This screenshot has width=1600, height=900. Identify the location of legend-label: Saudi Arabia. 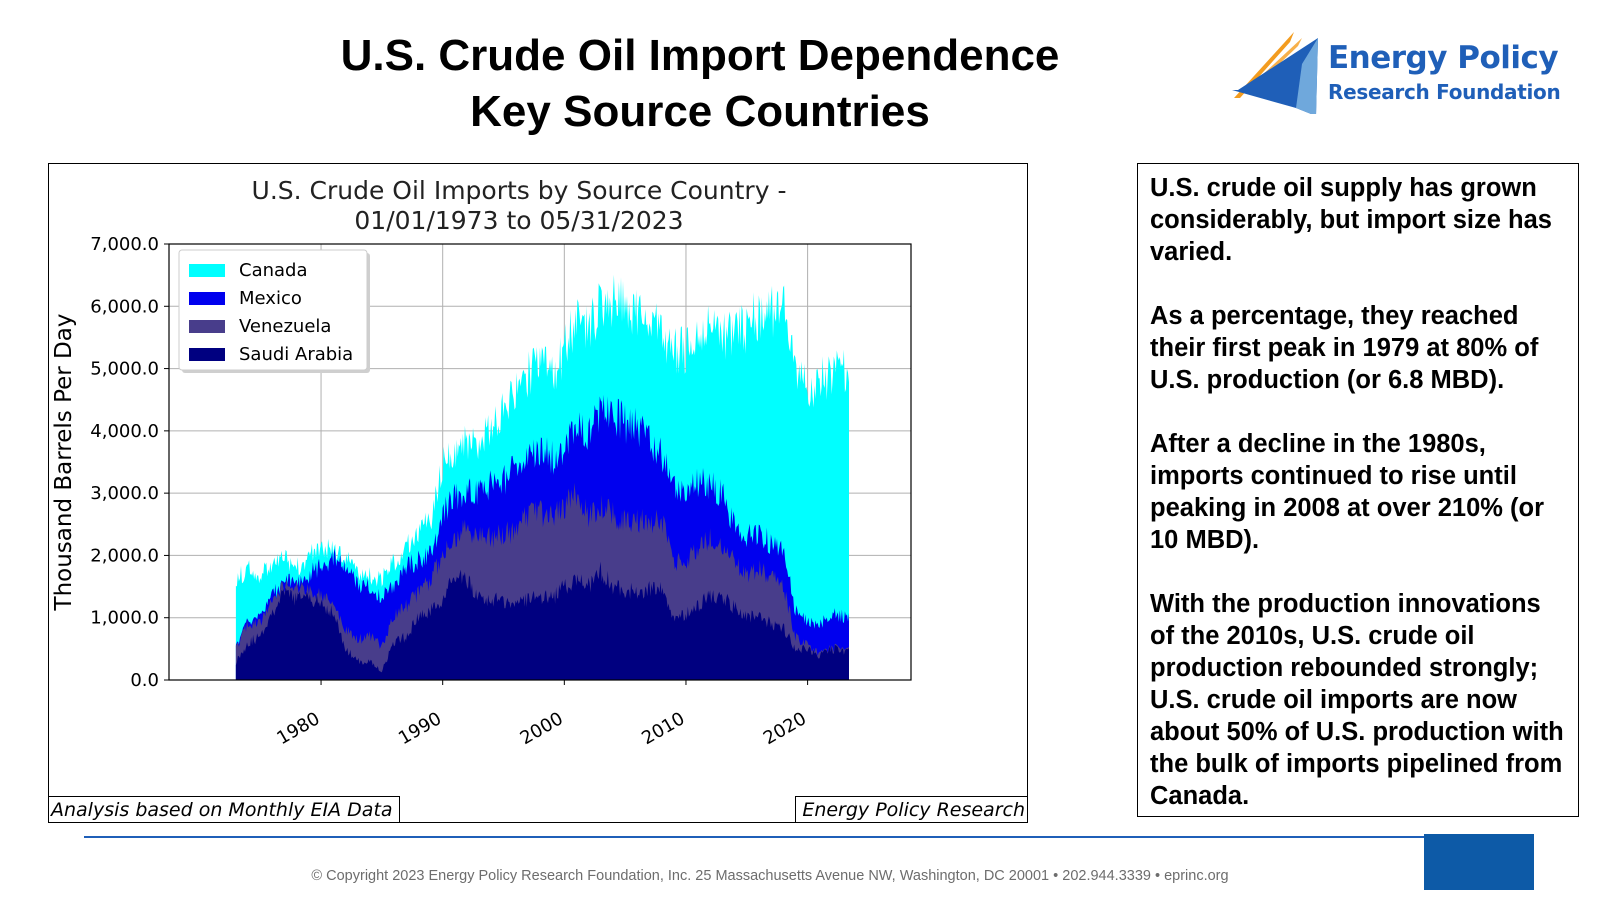
(296, 354).